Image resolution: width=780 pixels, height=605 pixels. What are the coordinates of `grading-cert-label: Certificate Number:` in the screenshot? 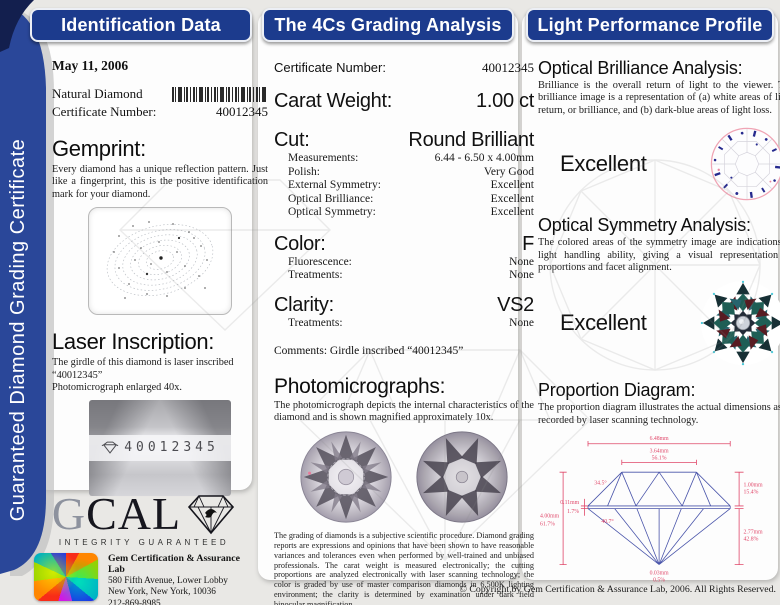 It's located at (330, 67).